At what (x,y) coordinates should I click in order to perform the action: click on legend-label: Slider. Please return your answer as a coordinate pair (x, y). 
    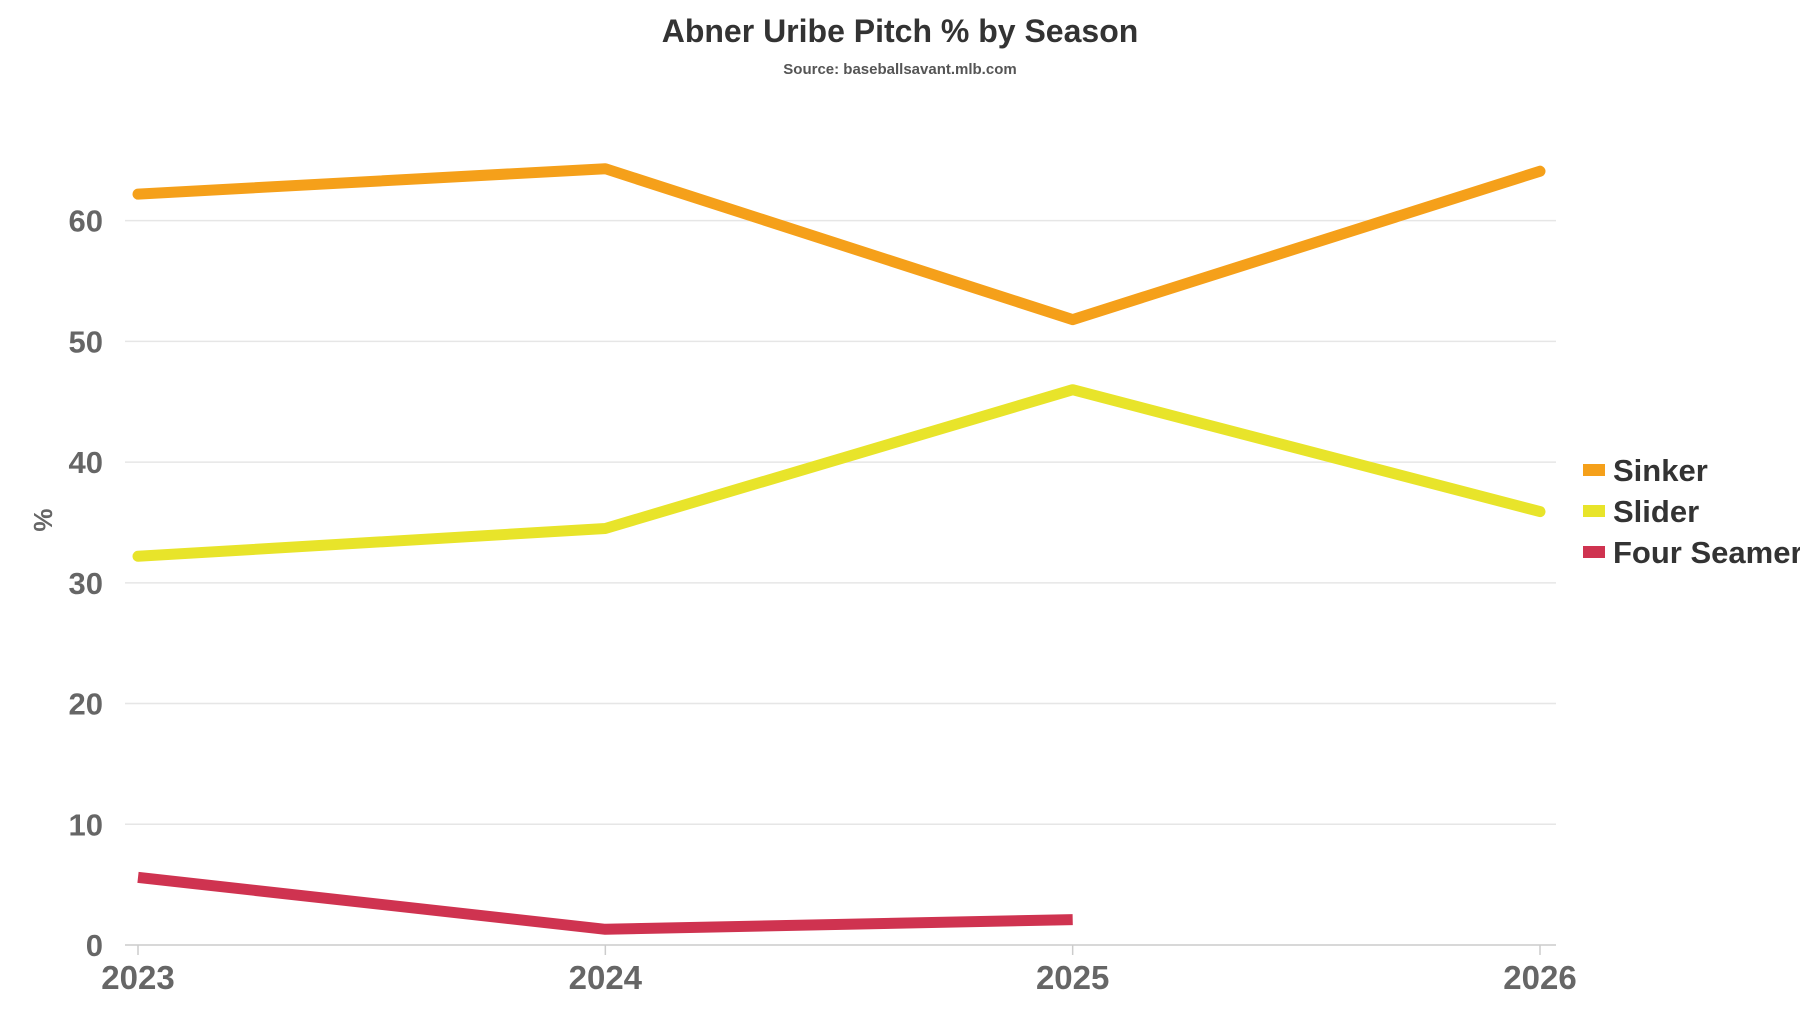
    Looking at the image, I should click on (1656, 511).